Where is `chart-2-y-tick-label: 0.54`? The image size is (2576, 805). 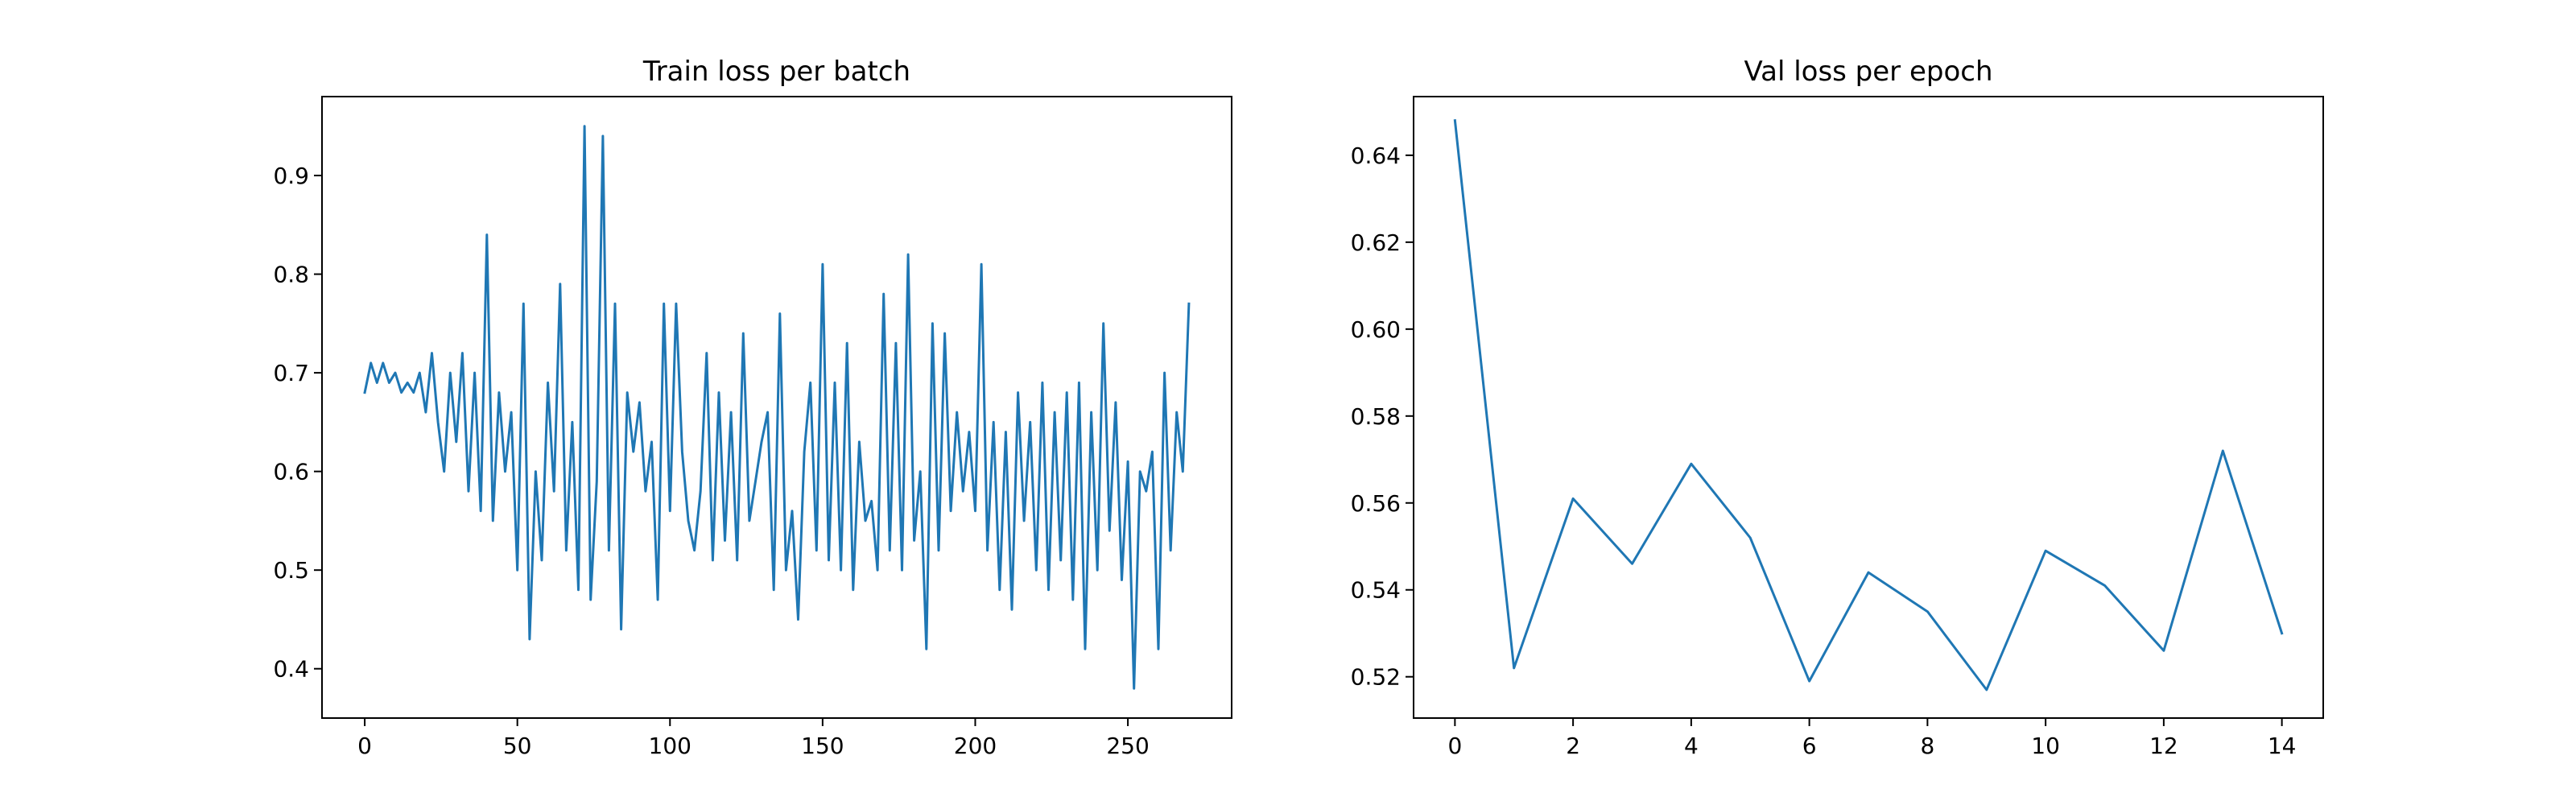 chart-2-y-tick-label: 0.54 is located at coordinates (1376, 590).